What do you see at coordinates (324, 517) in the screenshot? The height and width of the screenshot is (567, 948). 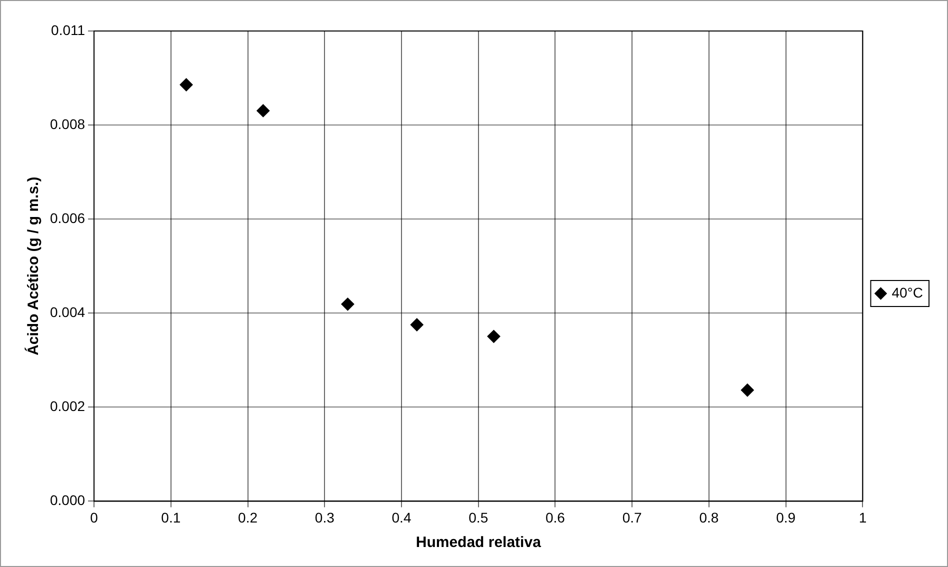 I see `x-tick-label: 0.3` at bounding box center [324, 517].